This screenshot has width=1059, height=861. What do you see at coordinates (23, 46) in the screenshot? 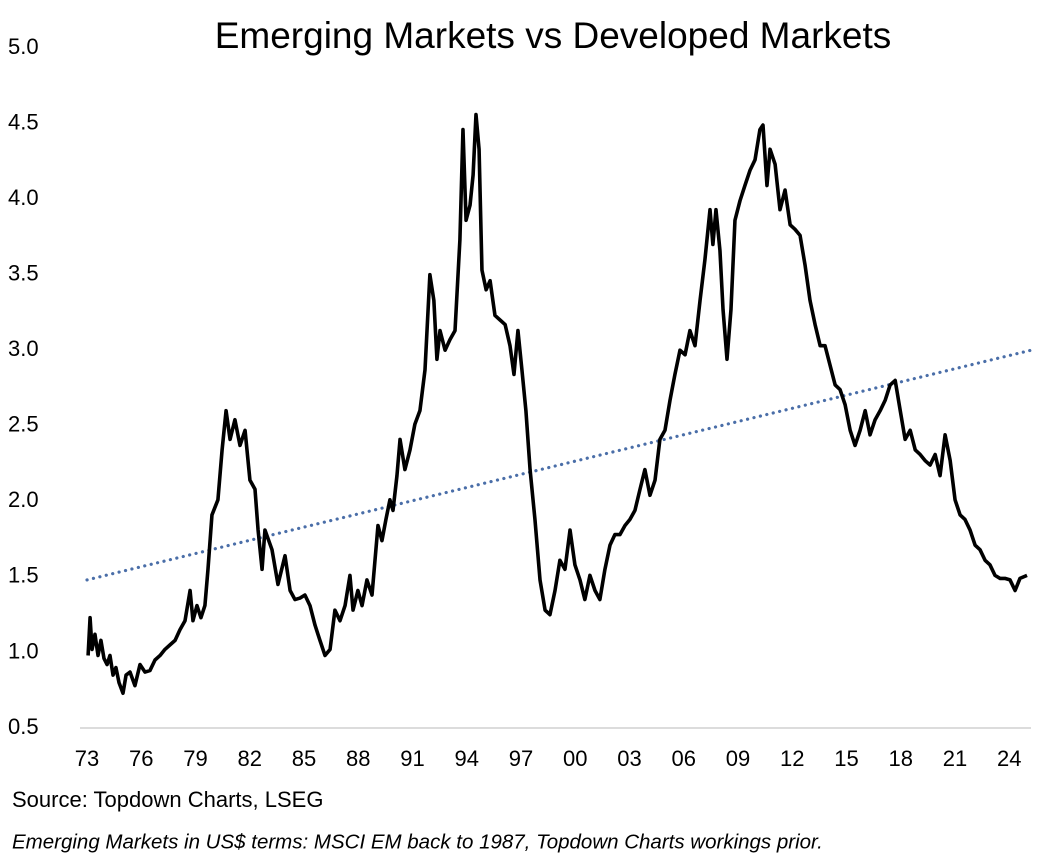
I see `y-tick-label: 5.0` at bounding box center [23, 46].